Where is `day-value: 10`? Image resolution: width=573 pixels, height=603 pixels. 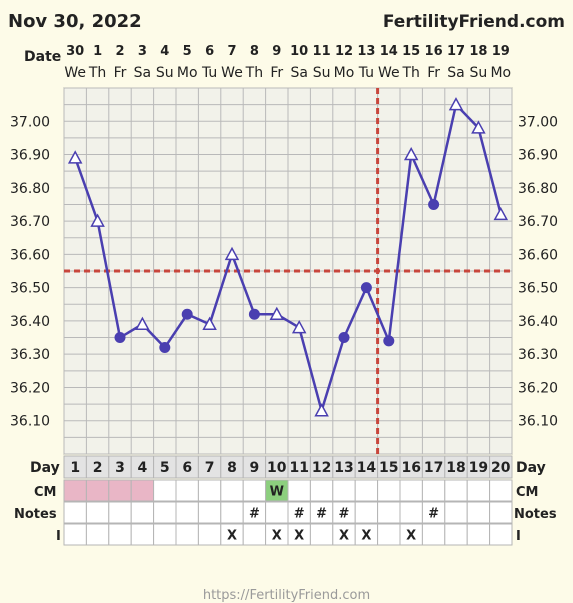
day-value: 10 is located at coordinates (277, 468).